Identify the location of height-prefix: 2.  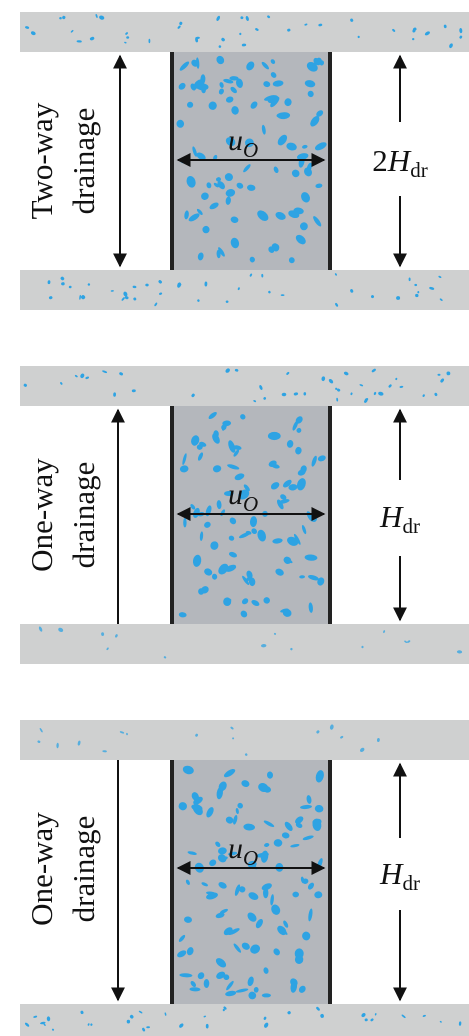
(380, 160).